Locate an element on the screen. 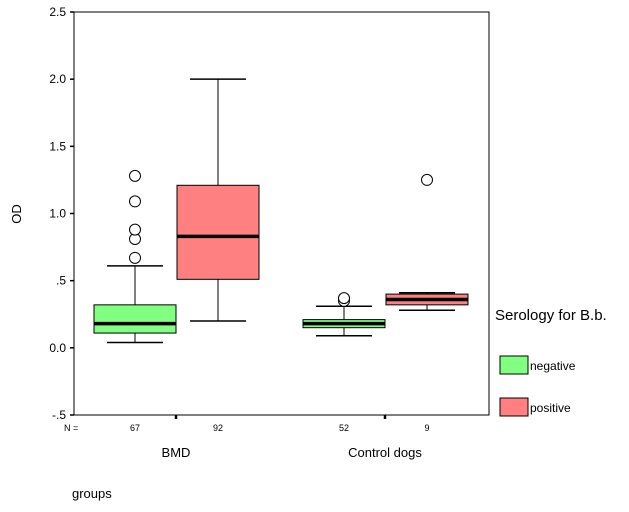 The height and width of the screenshot is (512, 629). n-prefix-label: N = is located at coordinates (71, 428).